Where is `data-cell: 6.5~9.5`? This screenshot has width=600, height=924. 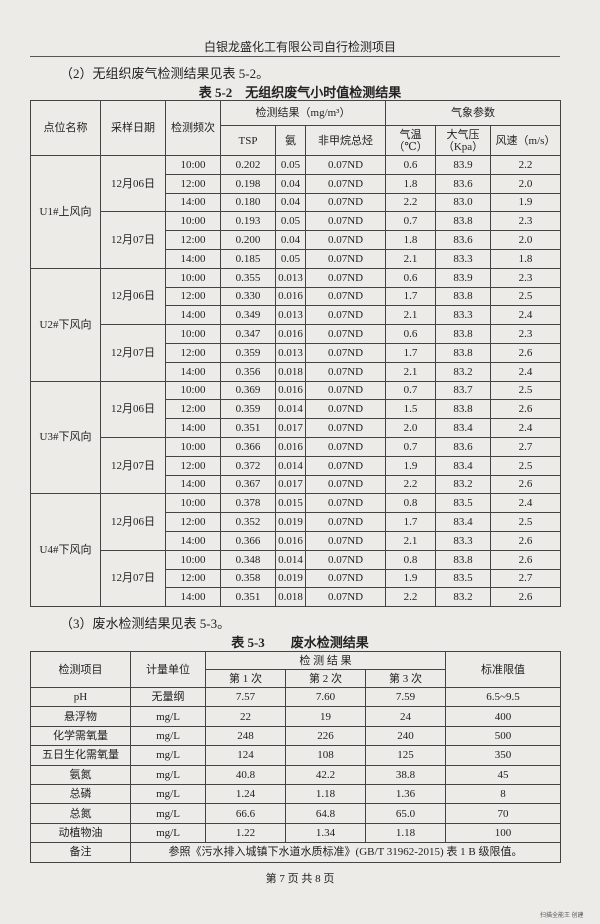 data-cell: 6.5~9.5 is located at coordinates (503, 697).